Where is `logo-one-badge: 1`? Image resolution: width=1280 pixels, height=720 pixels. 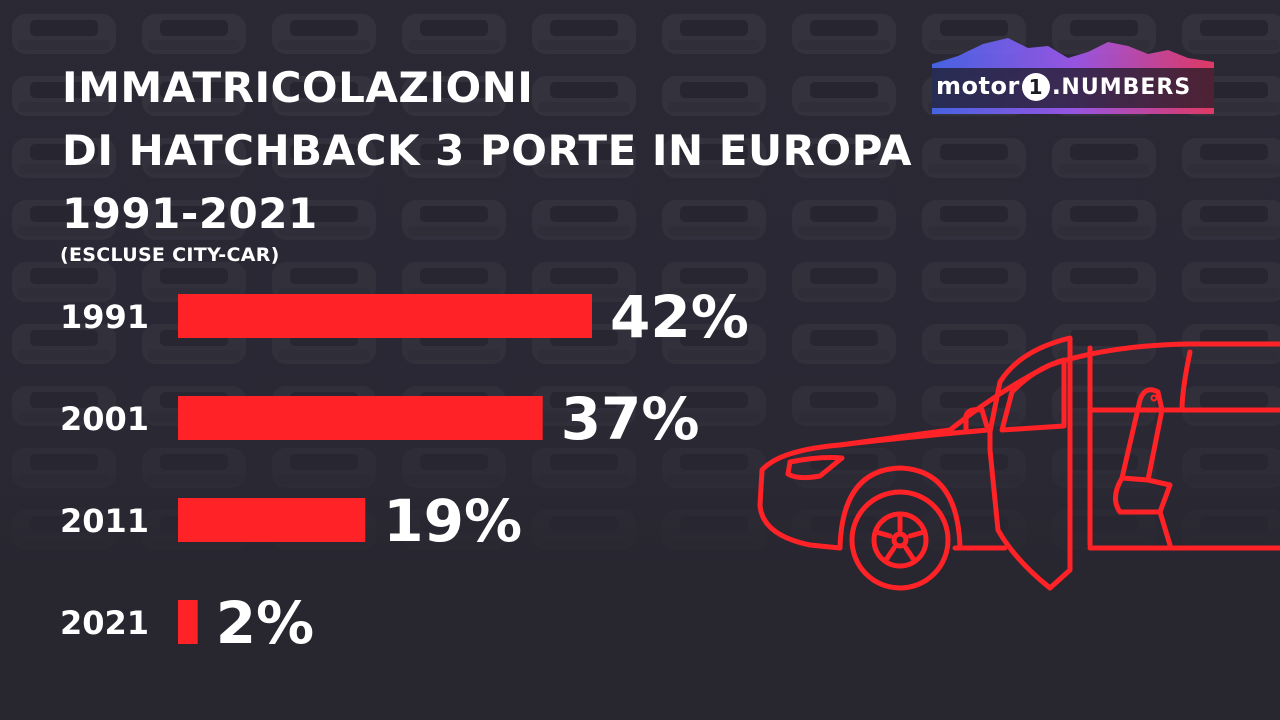 logo-one-badge: 1 is located at coordinates (1035, 87).